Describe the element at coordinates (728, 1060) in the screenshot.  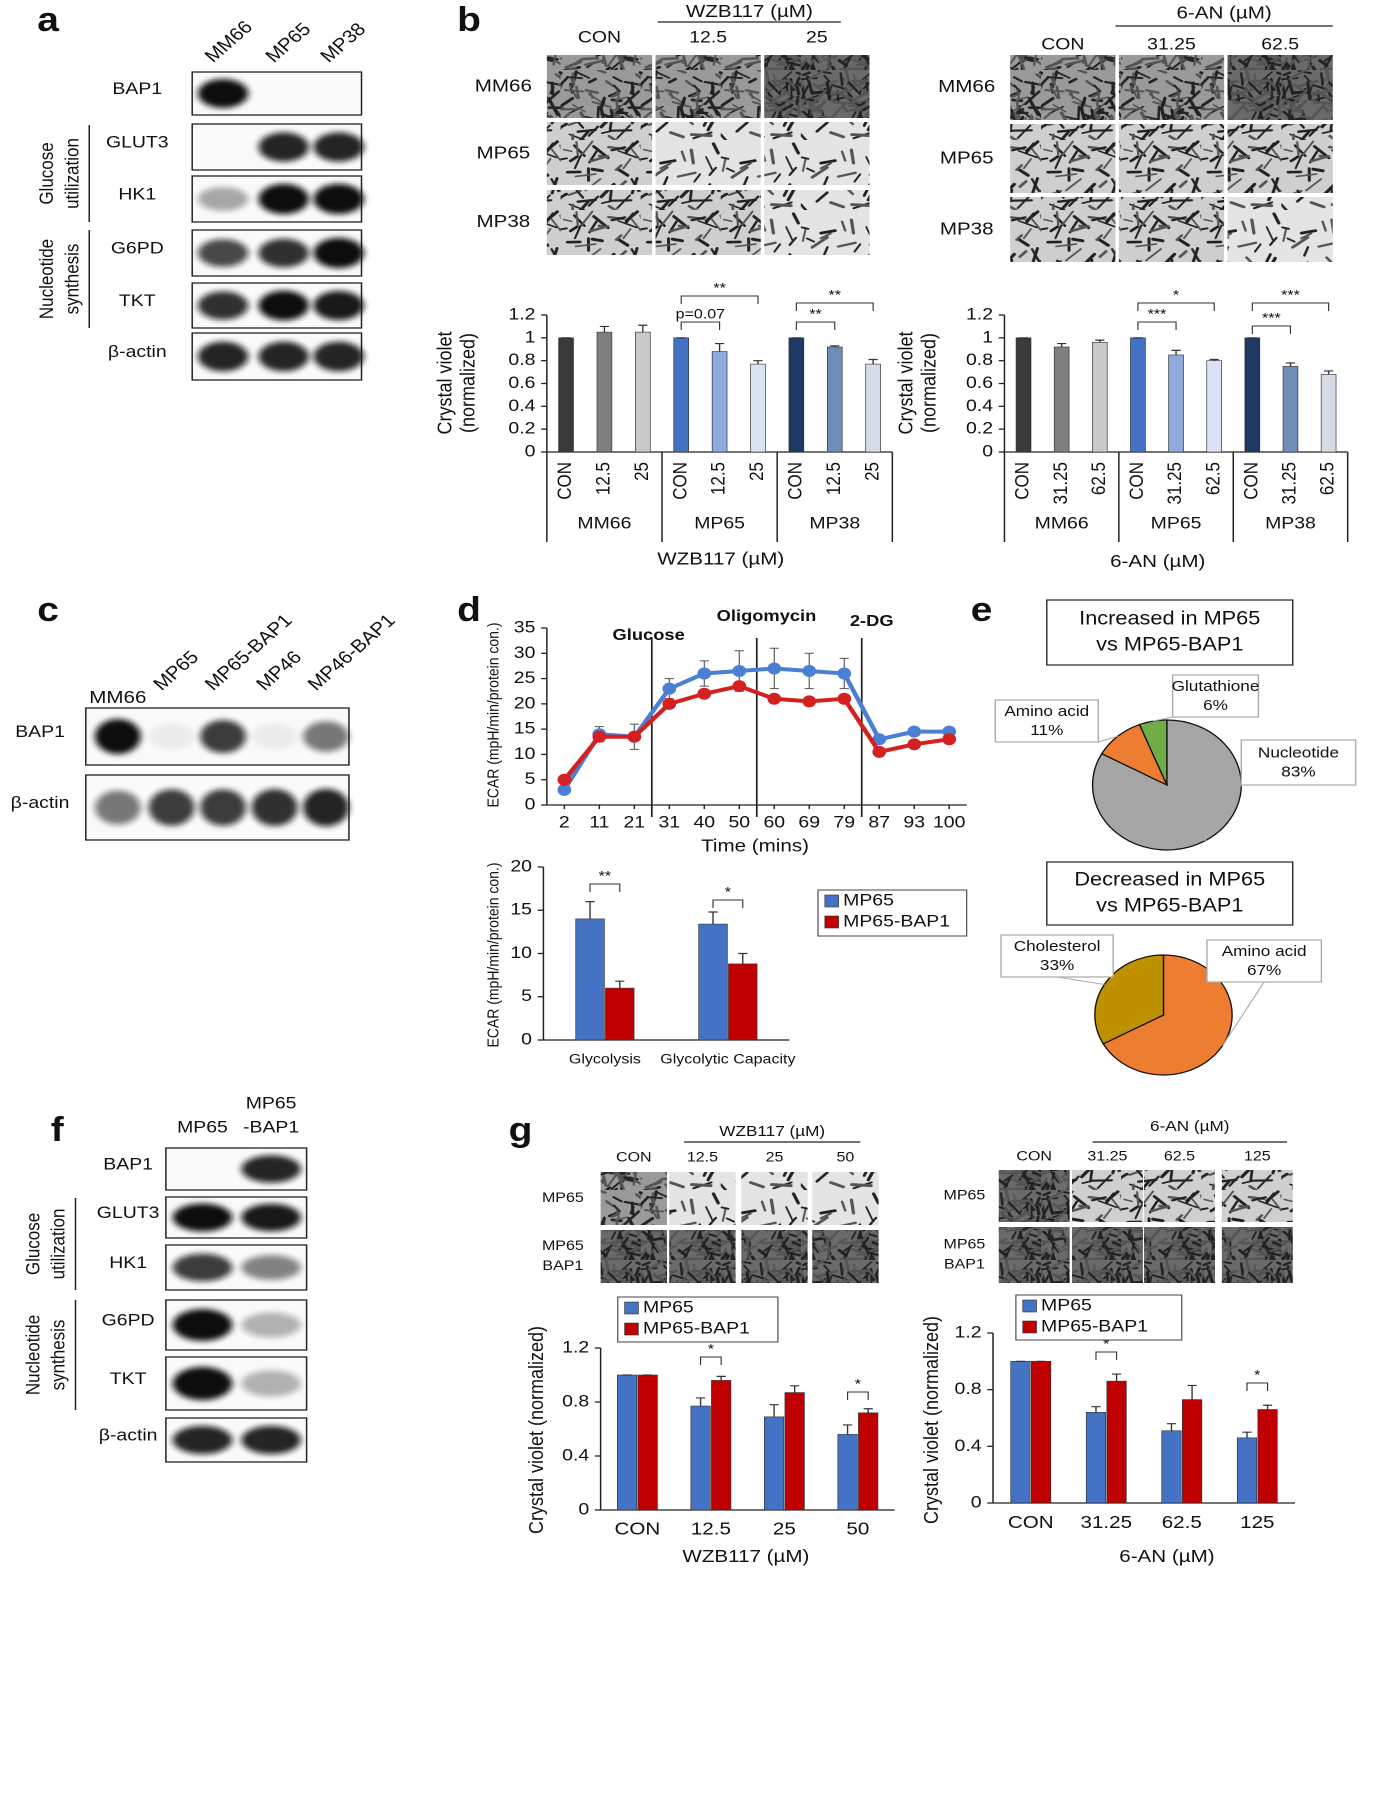
I see `x-tick-label: Glycolytic Capacity` at that location.